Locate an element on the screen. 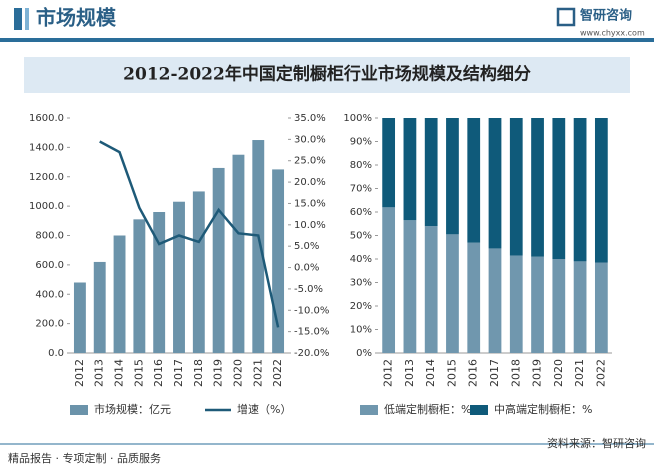  footer-tagline: 精品报告 · 专项定制 · 品质服务 is located at coordinates (84, 458).